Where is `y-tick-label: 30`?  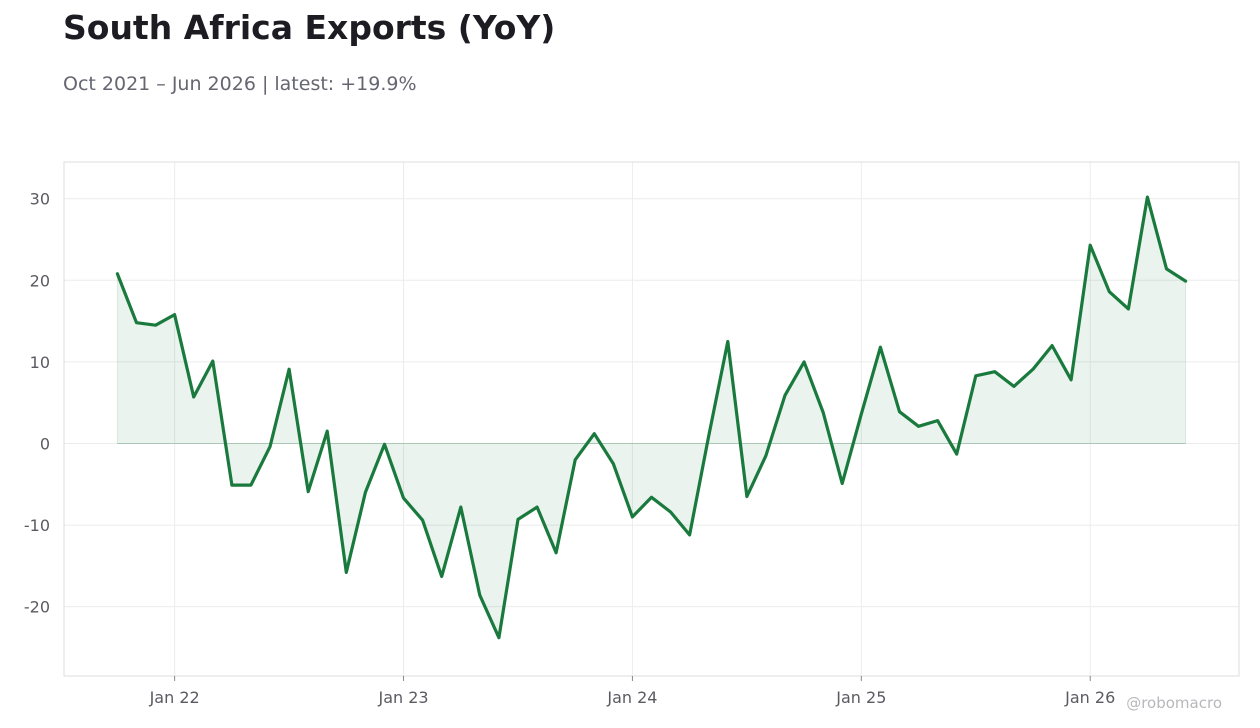
y-tick-label: 30 is located at coordinates (40, 199).